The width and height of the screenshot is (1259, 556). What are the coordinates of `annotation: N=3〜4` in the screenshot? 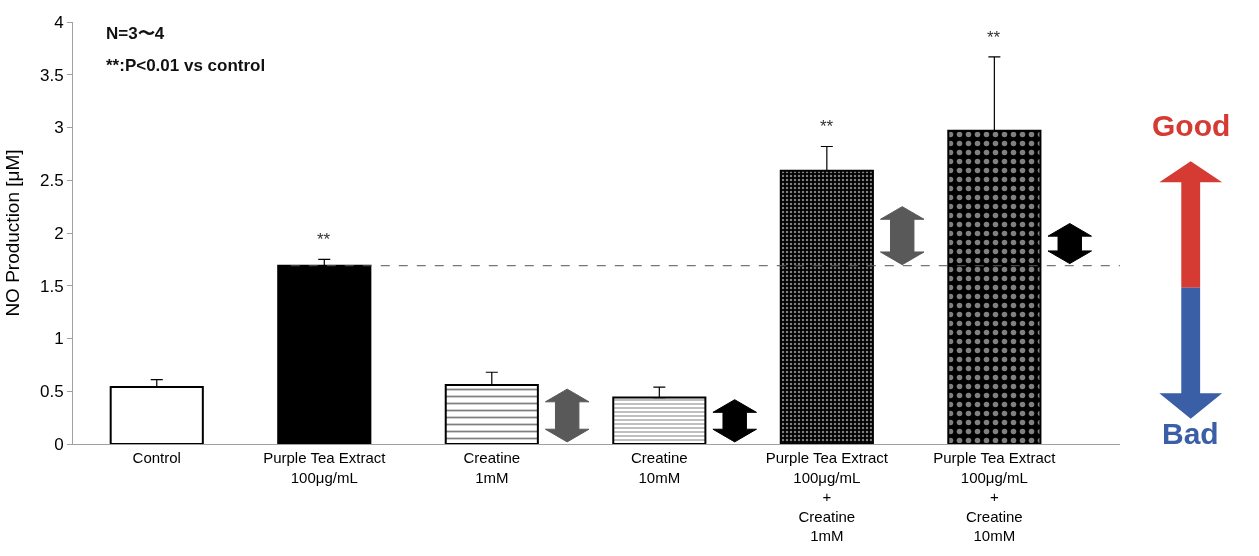 It's located at (135, 33).